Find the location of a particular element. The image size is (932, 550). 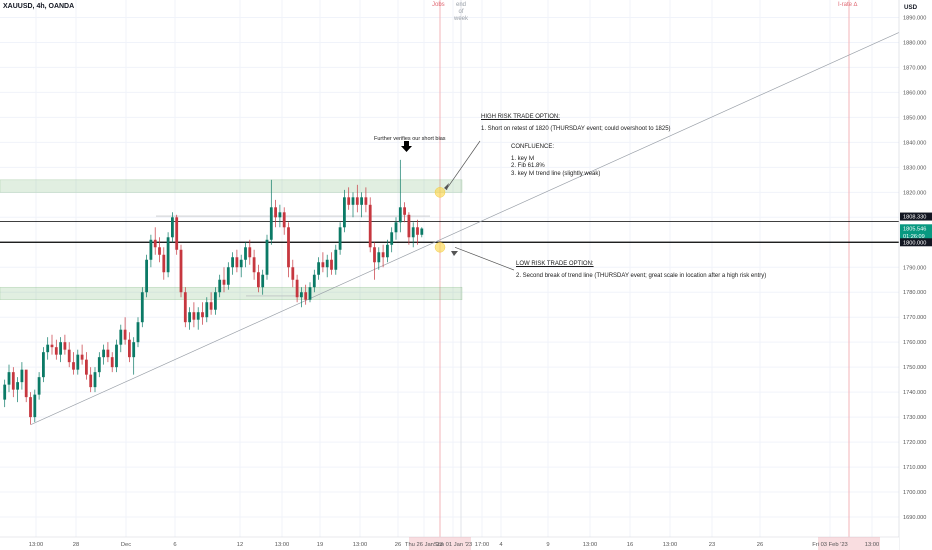

y-tick-label: 1700.000 is located at coordinates (914, 493).